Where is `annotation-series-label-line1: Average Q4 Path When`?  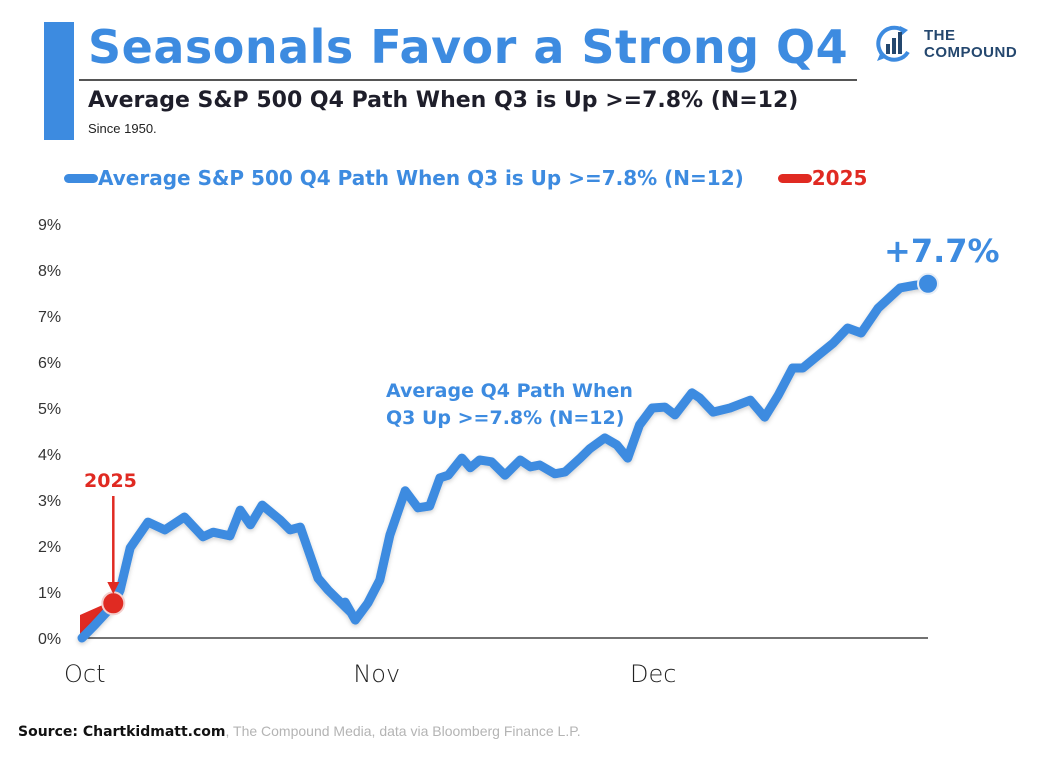
annotation-series-label-line1: Average Q4 Path When is located at coordinates (509, 391).